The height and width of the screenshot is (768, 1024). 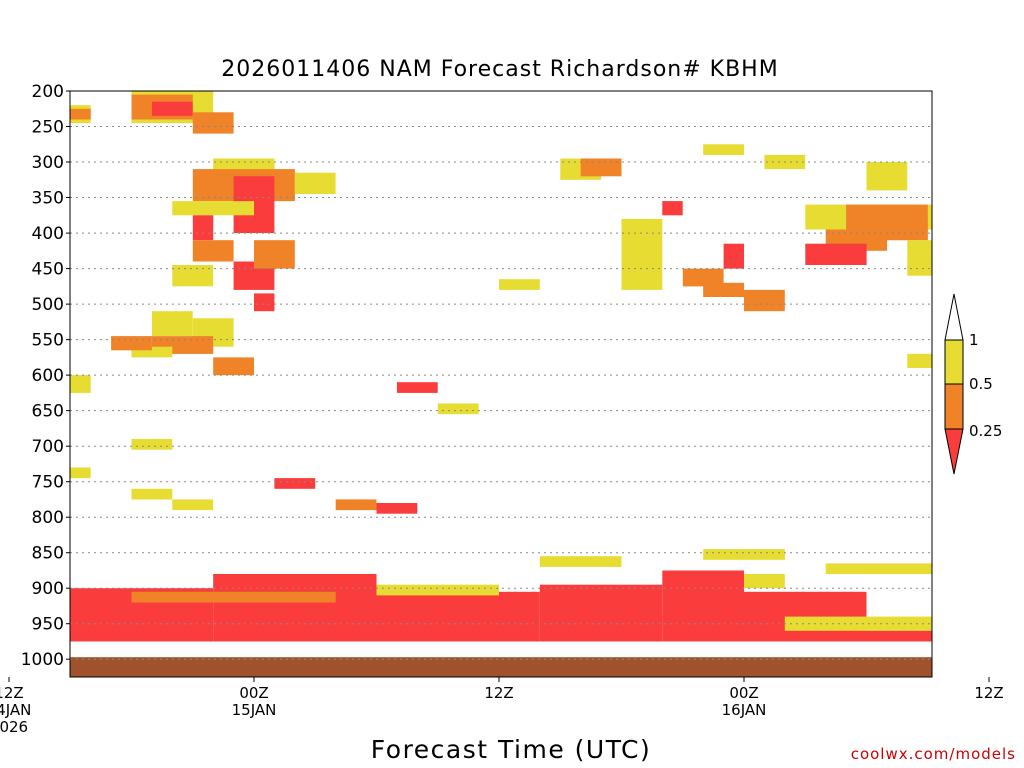 I want to click on xtick-label-4-0: 12Z, so click(x=988, y=693).